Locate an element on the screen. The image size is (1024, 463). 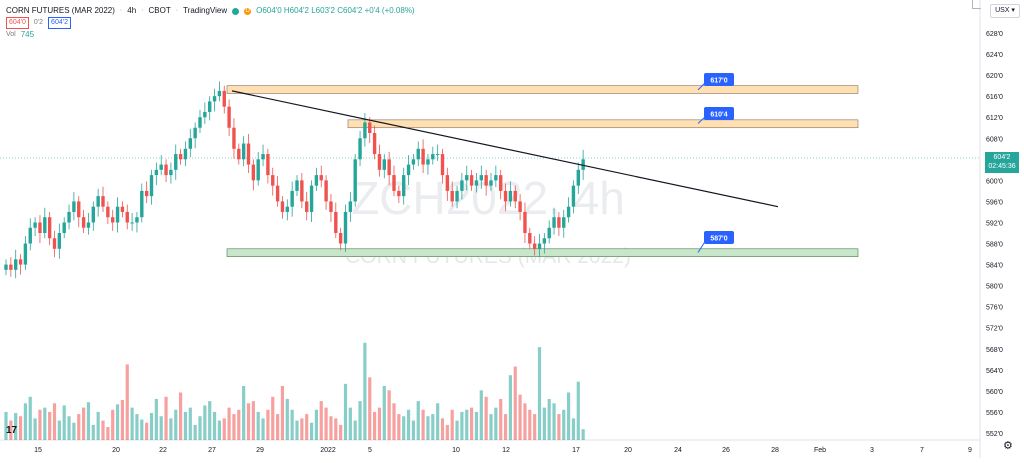
sell-price-button: 604'0 is located at coordinates (17, 23).